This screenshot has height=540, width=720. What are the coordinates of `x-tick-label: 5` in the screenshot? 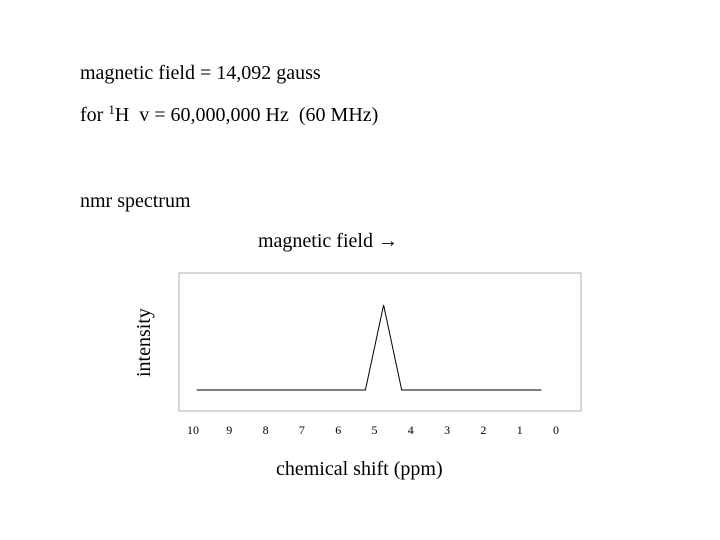 It's located at (375, 430).